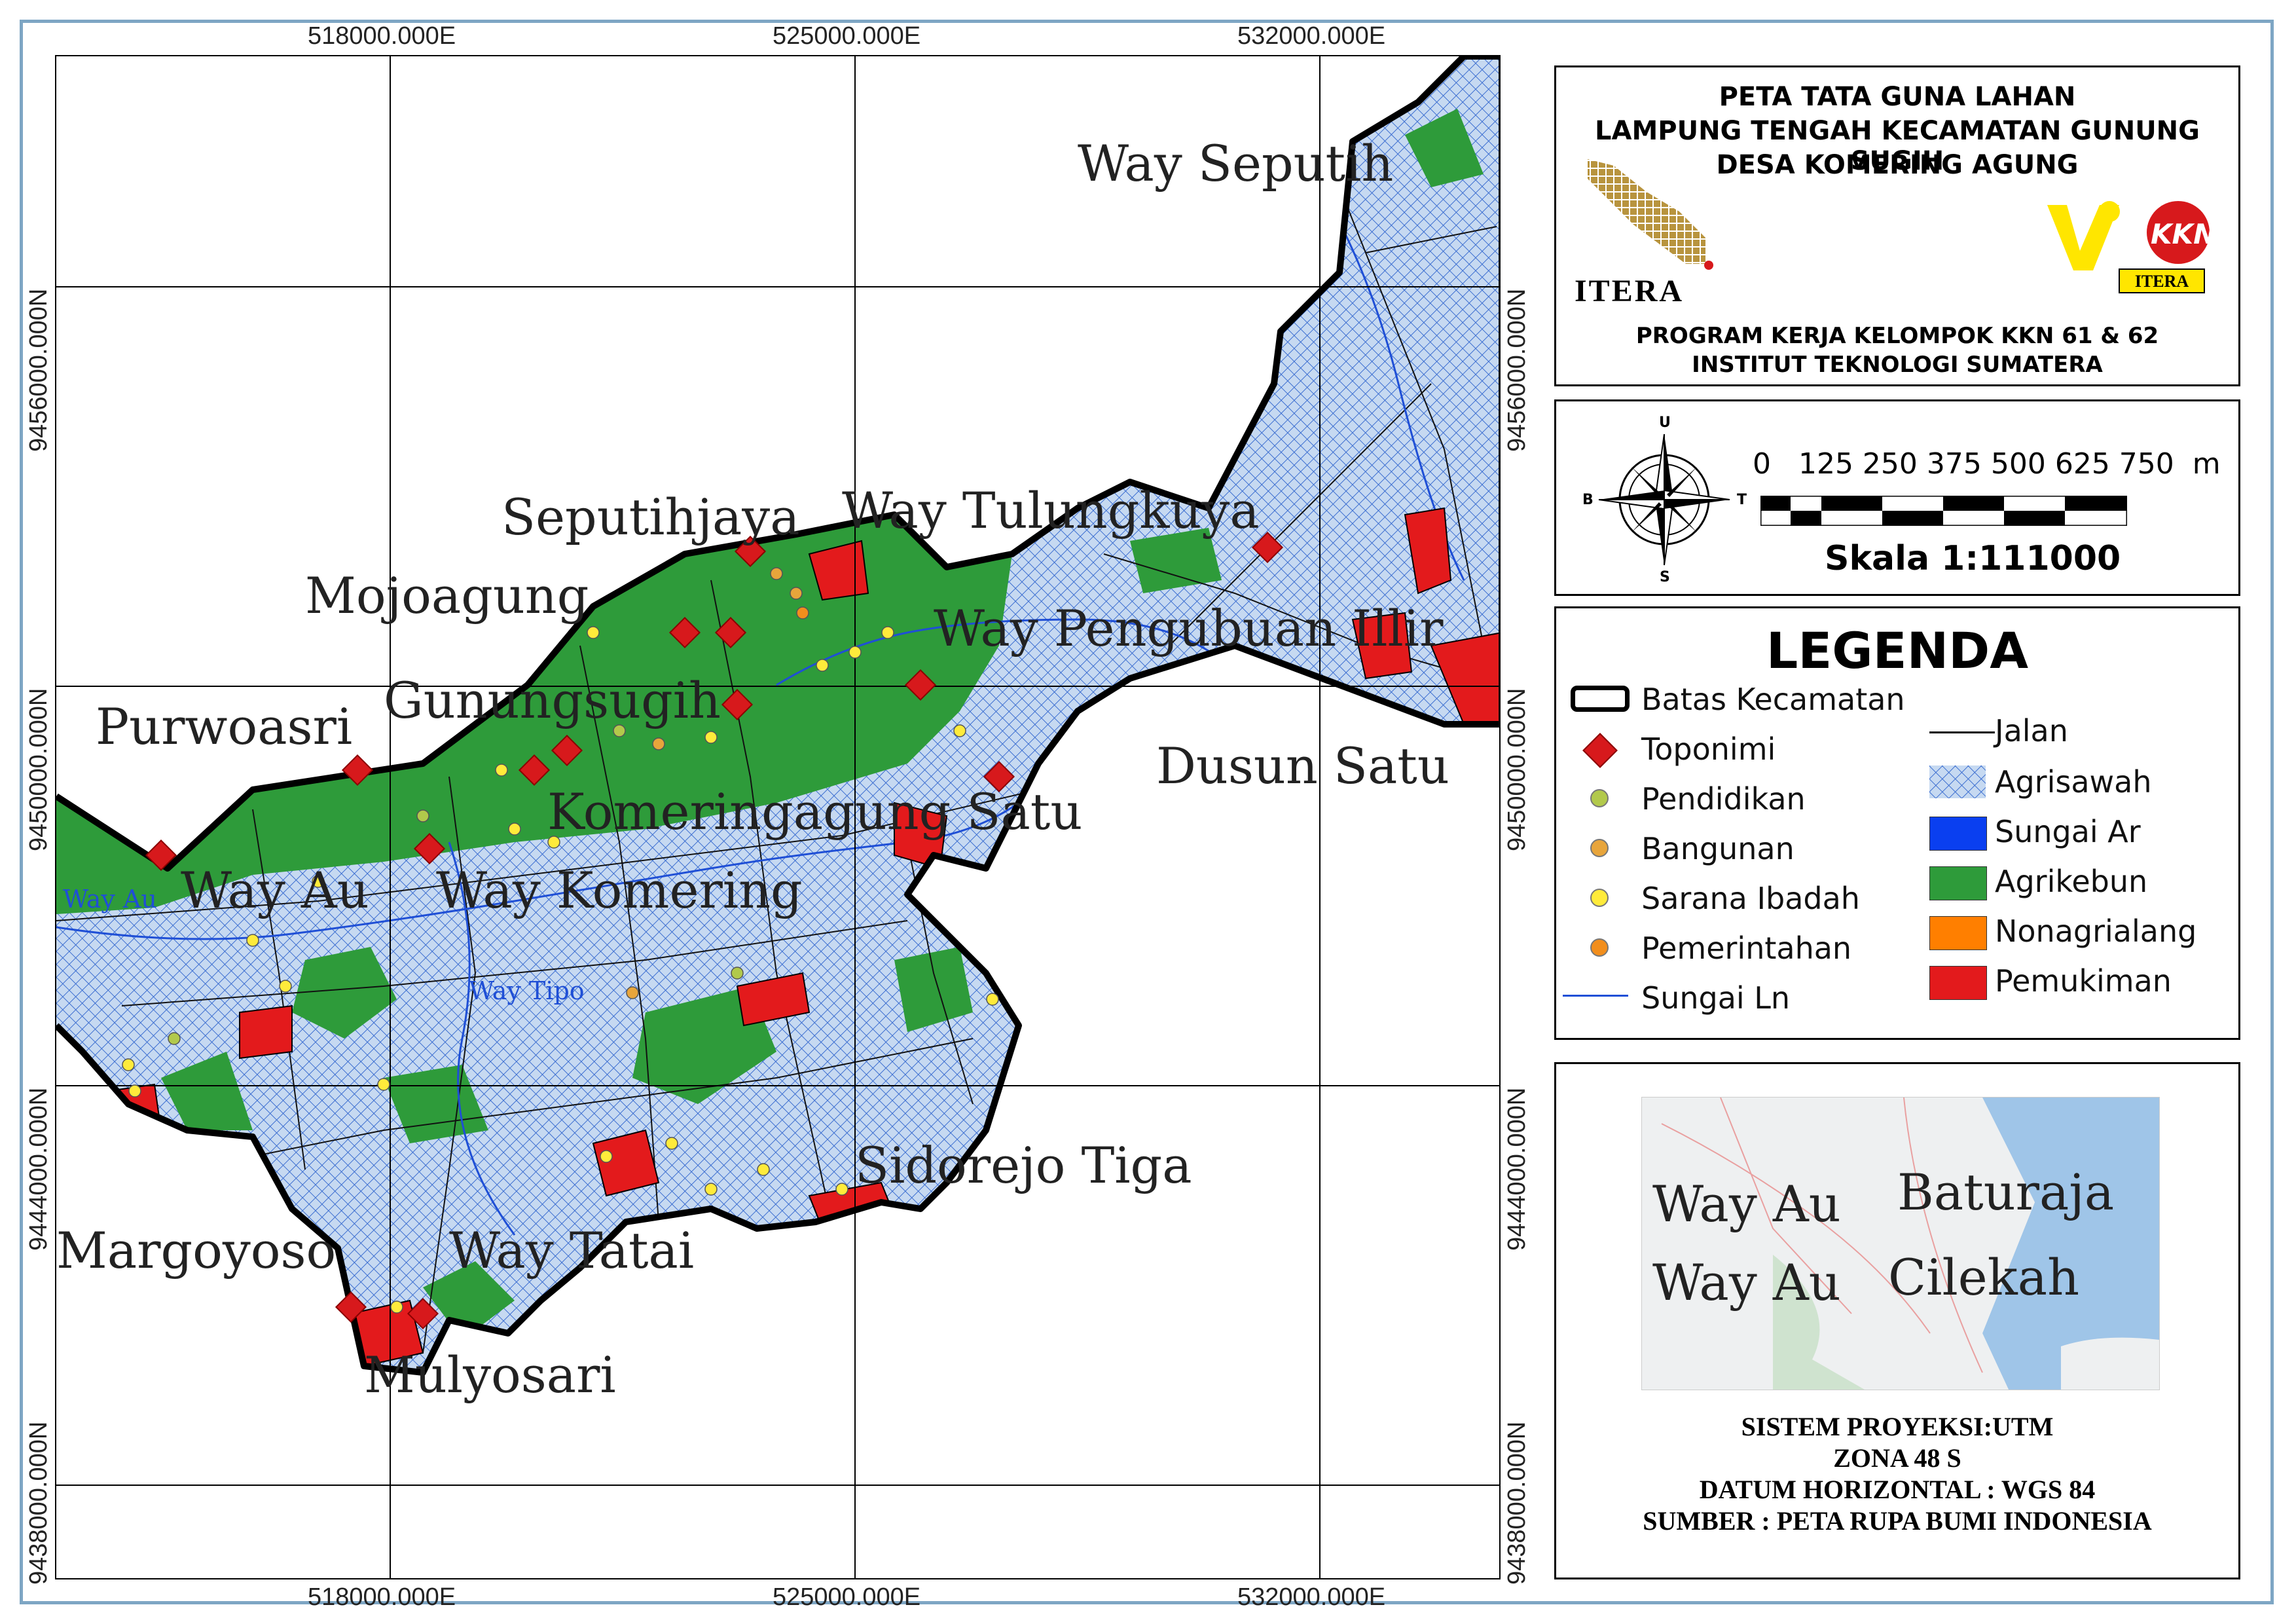  Describe the element at coordinates (1650, 214) in the screenshot. I see `itera-logo-icon` at that location.